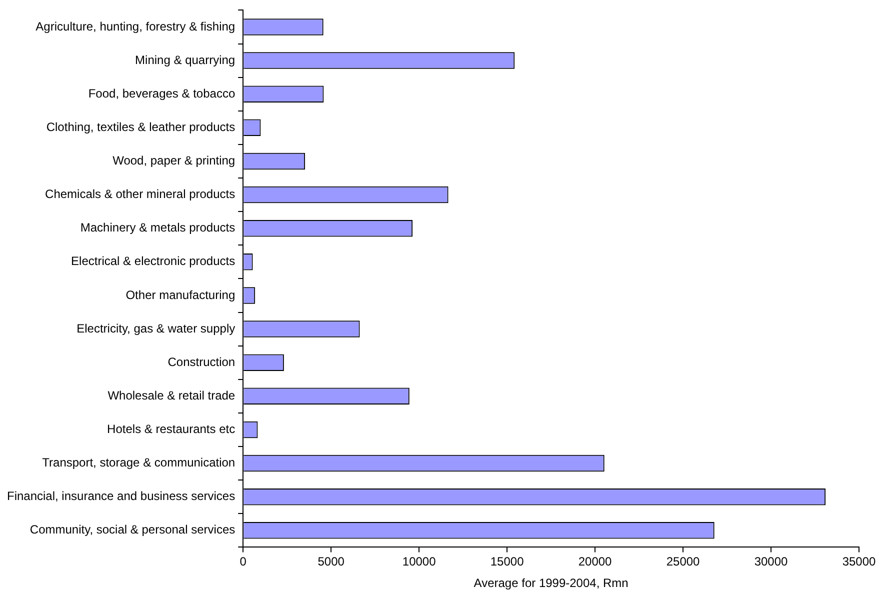 The width and height of the screenshot is (889, 599). What do you see at coordinates (171, 429) in the screenshot?
I see `y-tick-label: Hotels & restaurants etc` at bounding box center [171, 429].